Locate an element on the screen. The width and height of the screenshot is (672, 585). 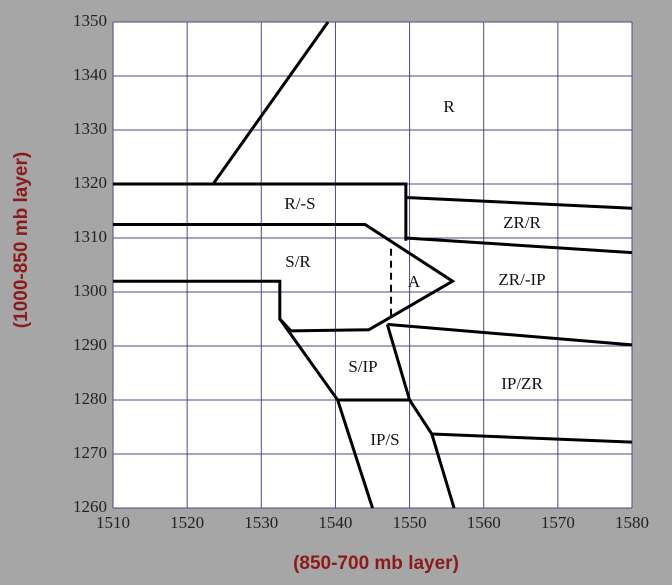
x-tick-label: 1580 is located at coordinates (632, 522).